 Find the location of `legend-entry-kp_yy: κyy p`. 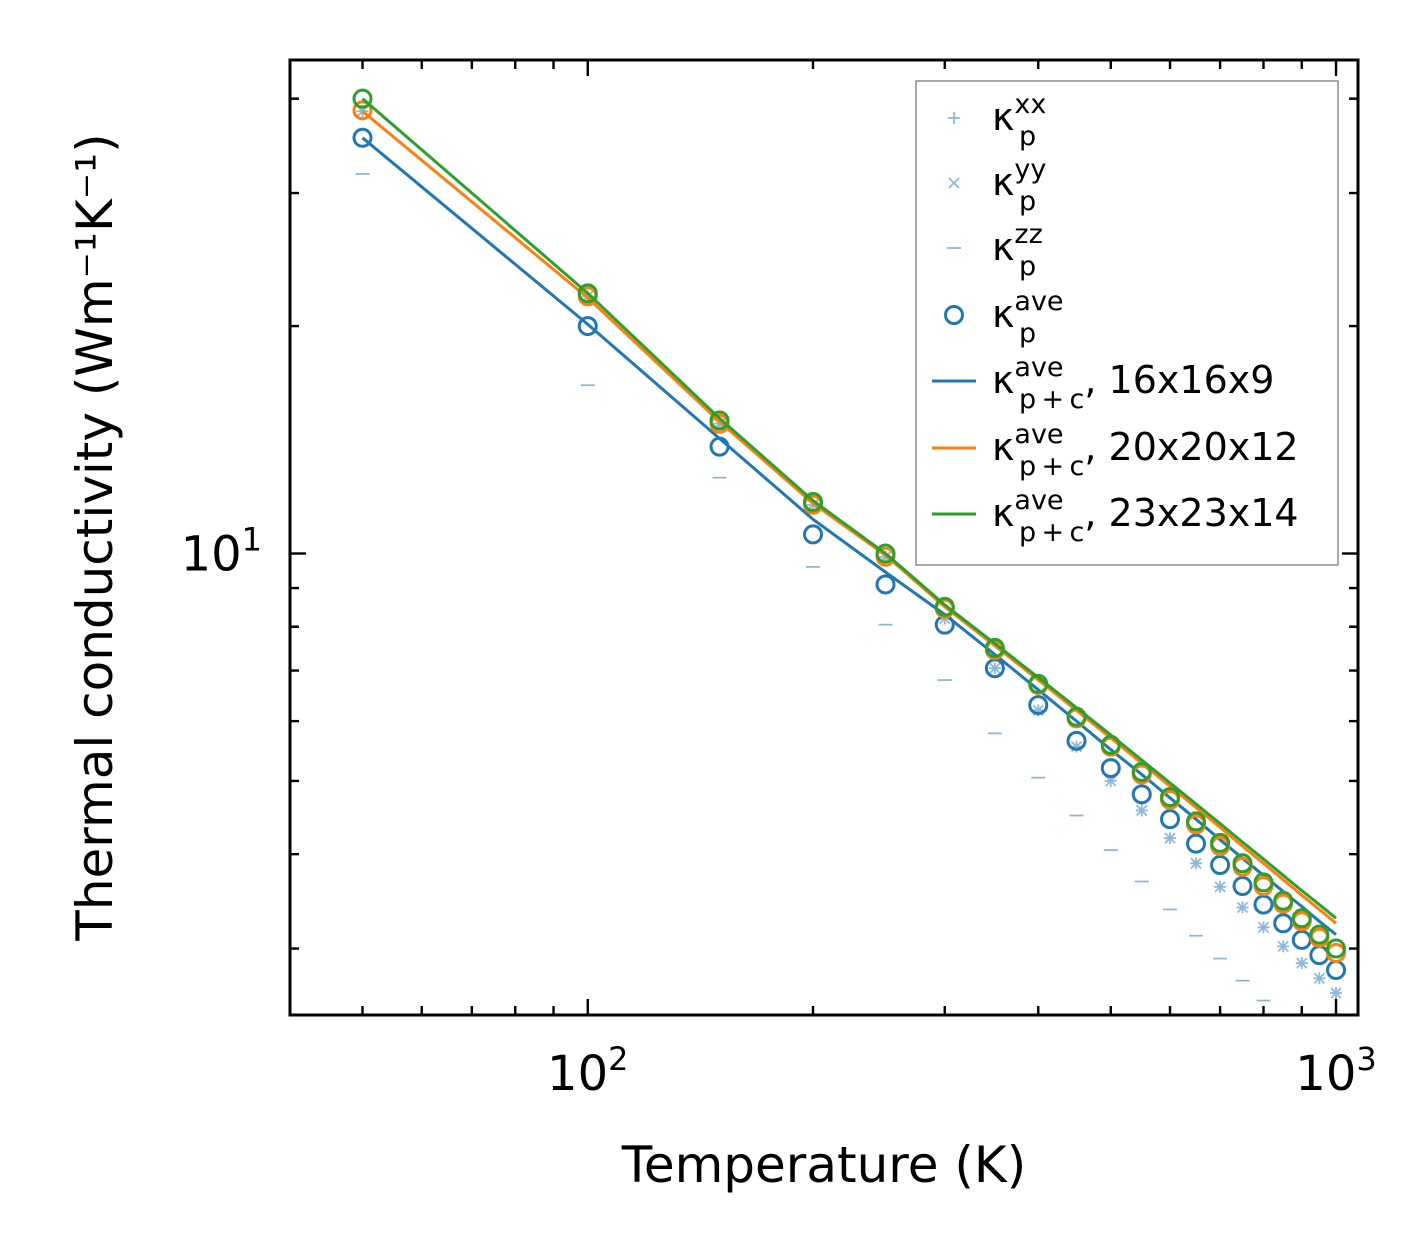

legend-entry-kp_yy: κyy p is located at coordinates (997, 185).